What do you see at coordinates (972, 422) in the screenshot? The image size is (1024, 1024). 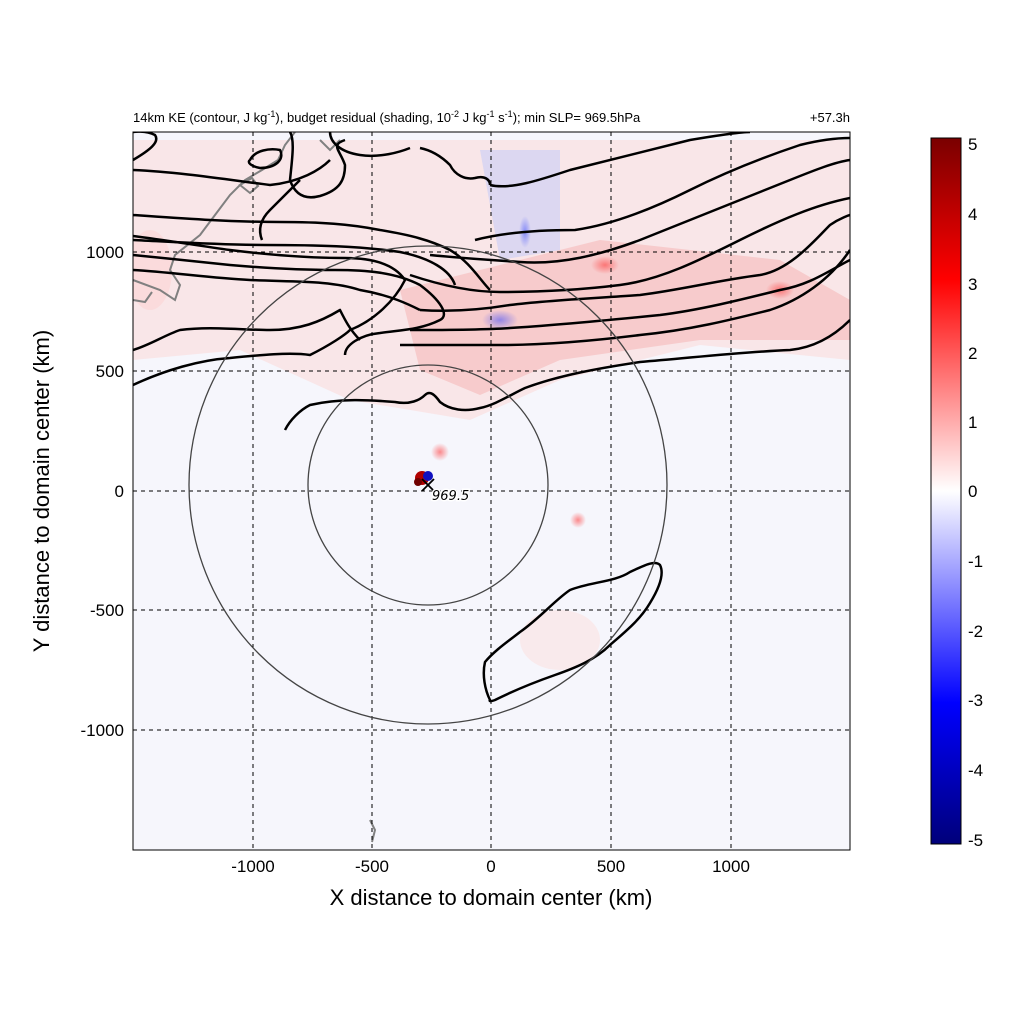 I see `colorbar-tick-label: 1` at bounding box center [972, 422].